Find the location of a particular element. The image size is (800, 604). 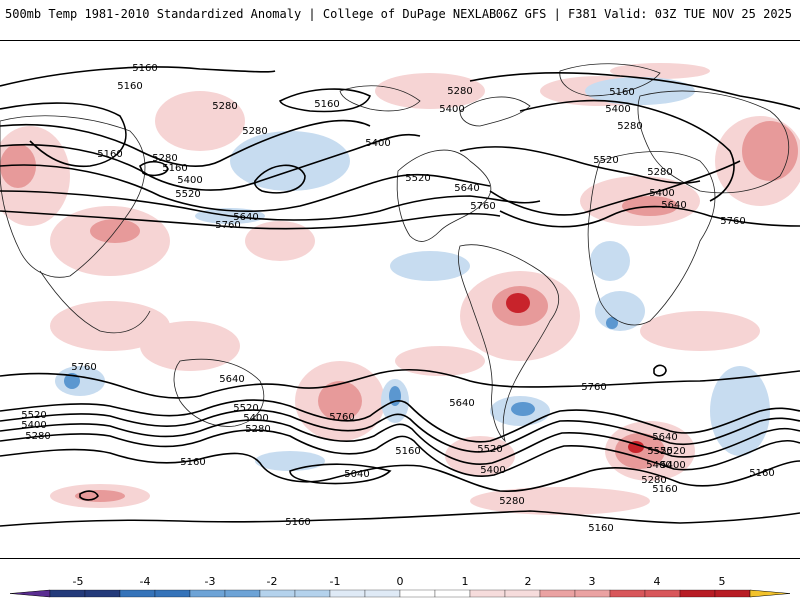

colorbar-min-arrow is located at coordinates (30, 593).